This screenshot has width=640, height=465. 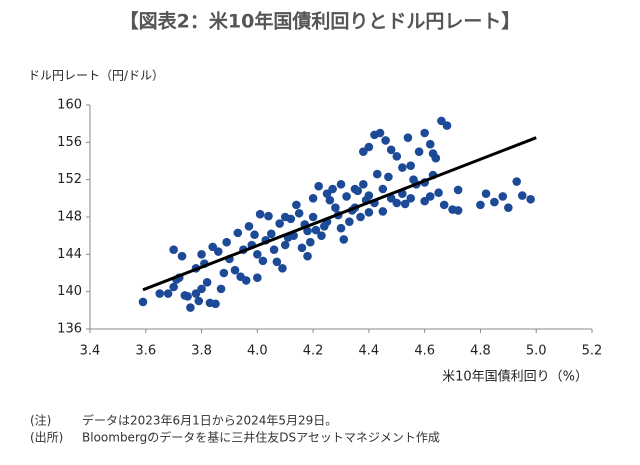 I want to click on chart-title: 【図表2：米10年国債利回りとドル円レート】, so click(x=320, y=21).